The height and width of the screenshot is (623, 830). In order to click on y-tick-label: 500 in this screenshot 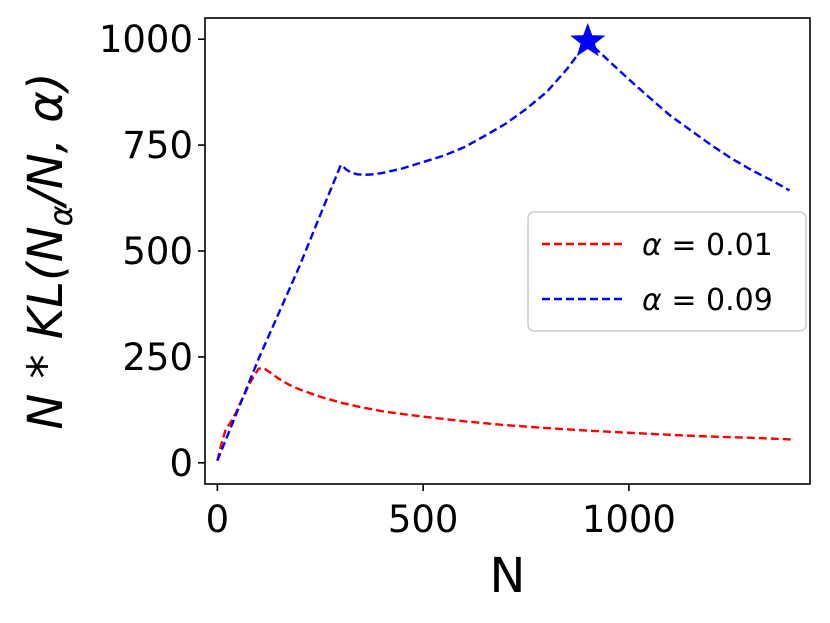, I will do `click(157, 251)`.